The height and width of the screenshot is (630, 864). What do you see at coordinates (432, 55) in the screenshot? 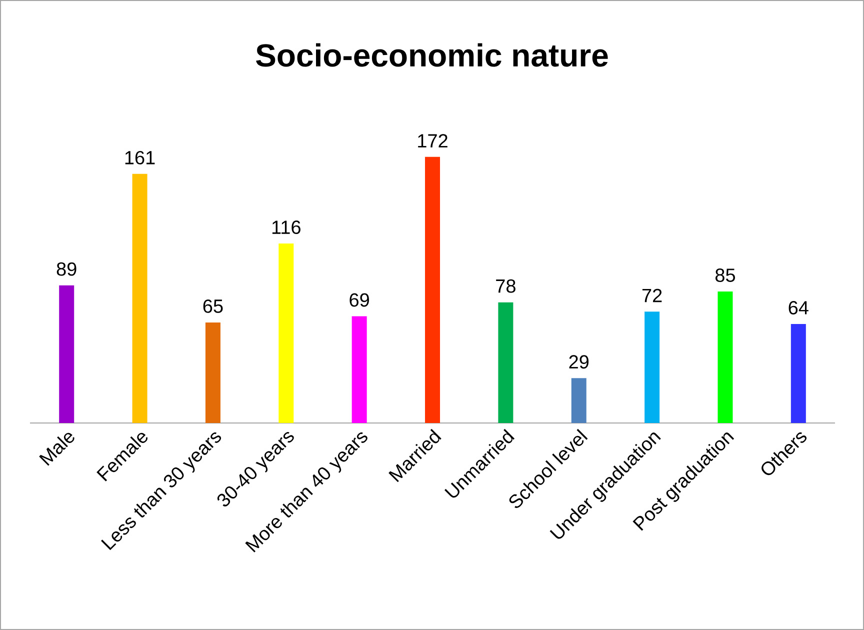
I see `chart-title: Socio-economic nature` at bounding box center [432, 55].